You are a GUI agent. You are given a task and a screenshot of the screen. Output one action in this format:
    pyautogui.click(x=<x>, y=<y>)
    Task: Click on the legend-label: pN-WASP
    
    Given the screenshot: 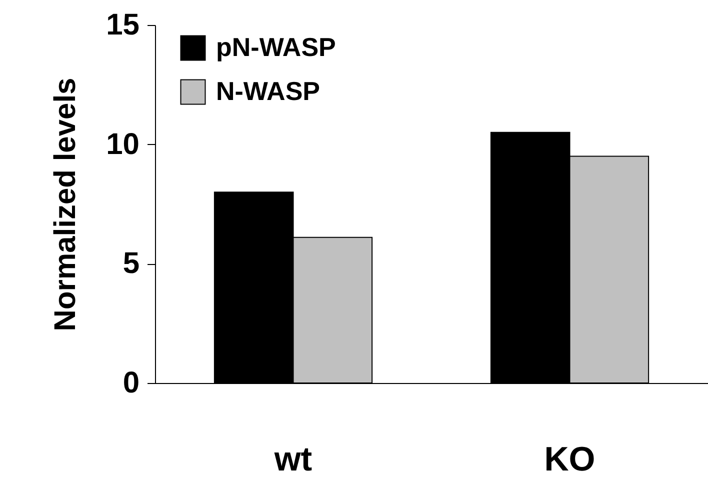 What is the action you would take?
    pyautogui.click(x=276, y=47)
    